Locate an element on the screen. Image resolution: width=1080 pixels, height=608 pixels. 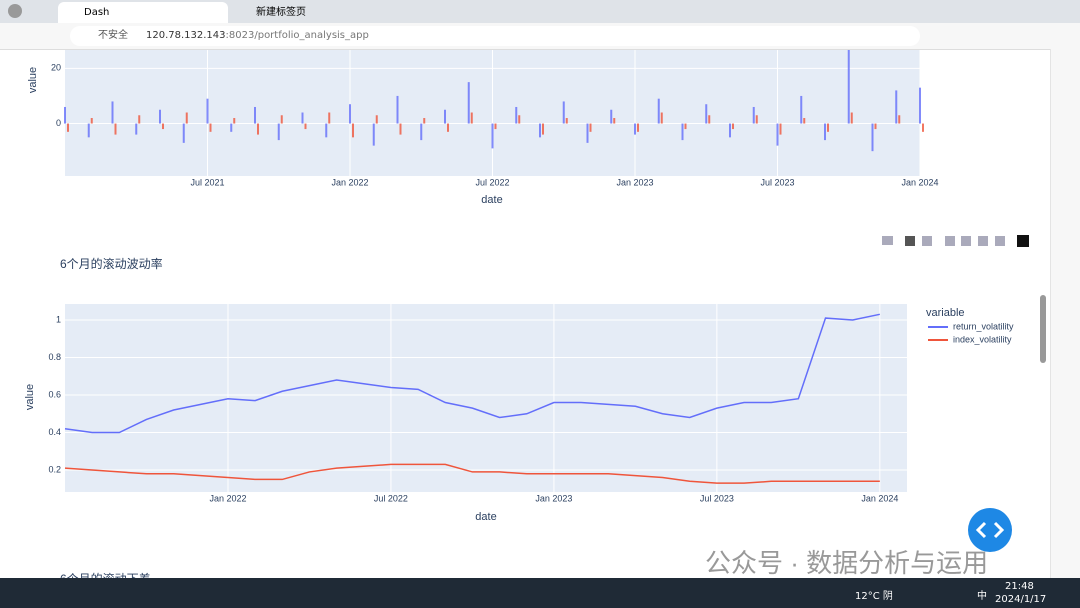
weather: 12°C 阴 is located at coordinates (874, 596).